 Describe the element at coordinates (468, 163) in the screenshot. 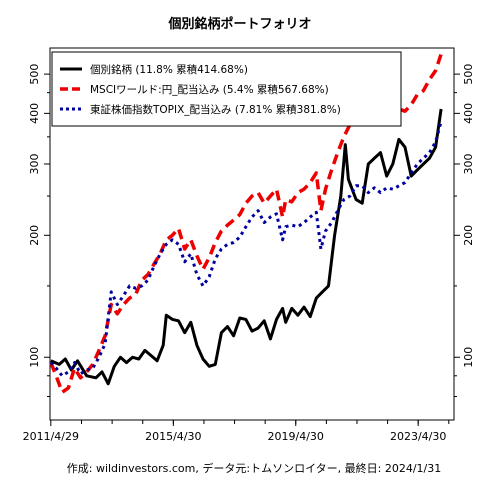

I see `y-tick-label-right: 300` at that location.